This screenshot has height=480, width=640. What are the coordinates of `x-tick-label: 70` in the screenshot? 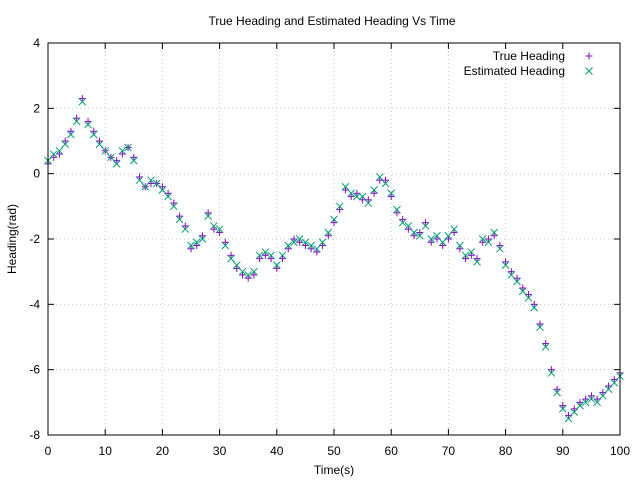 It's located at (449, 451).